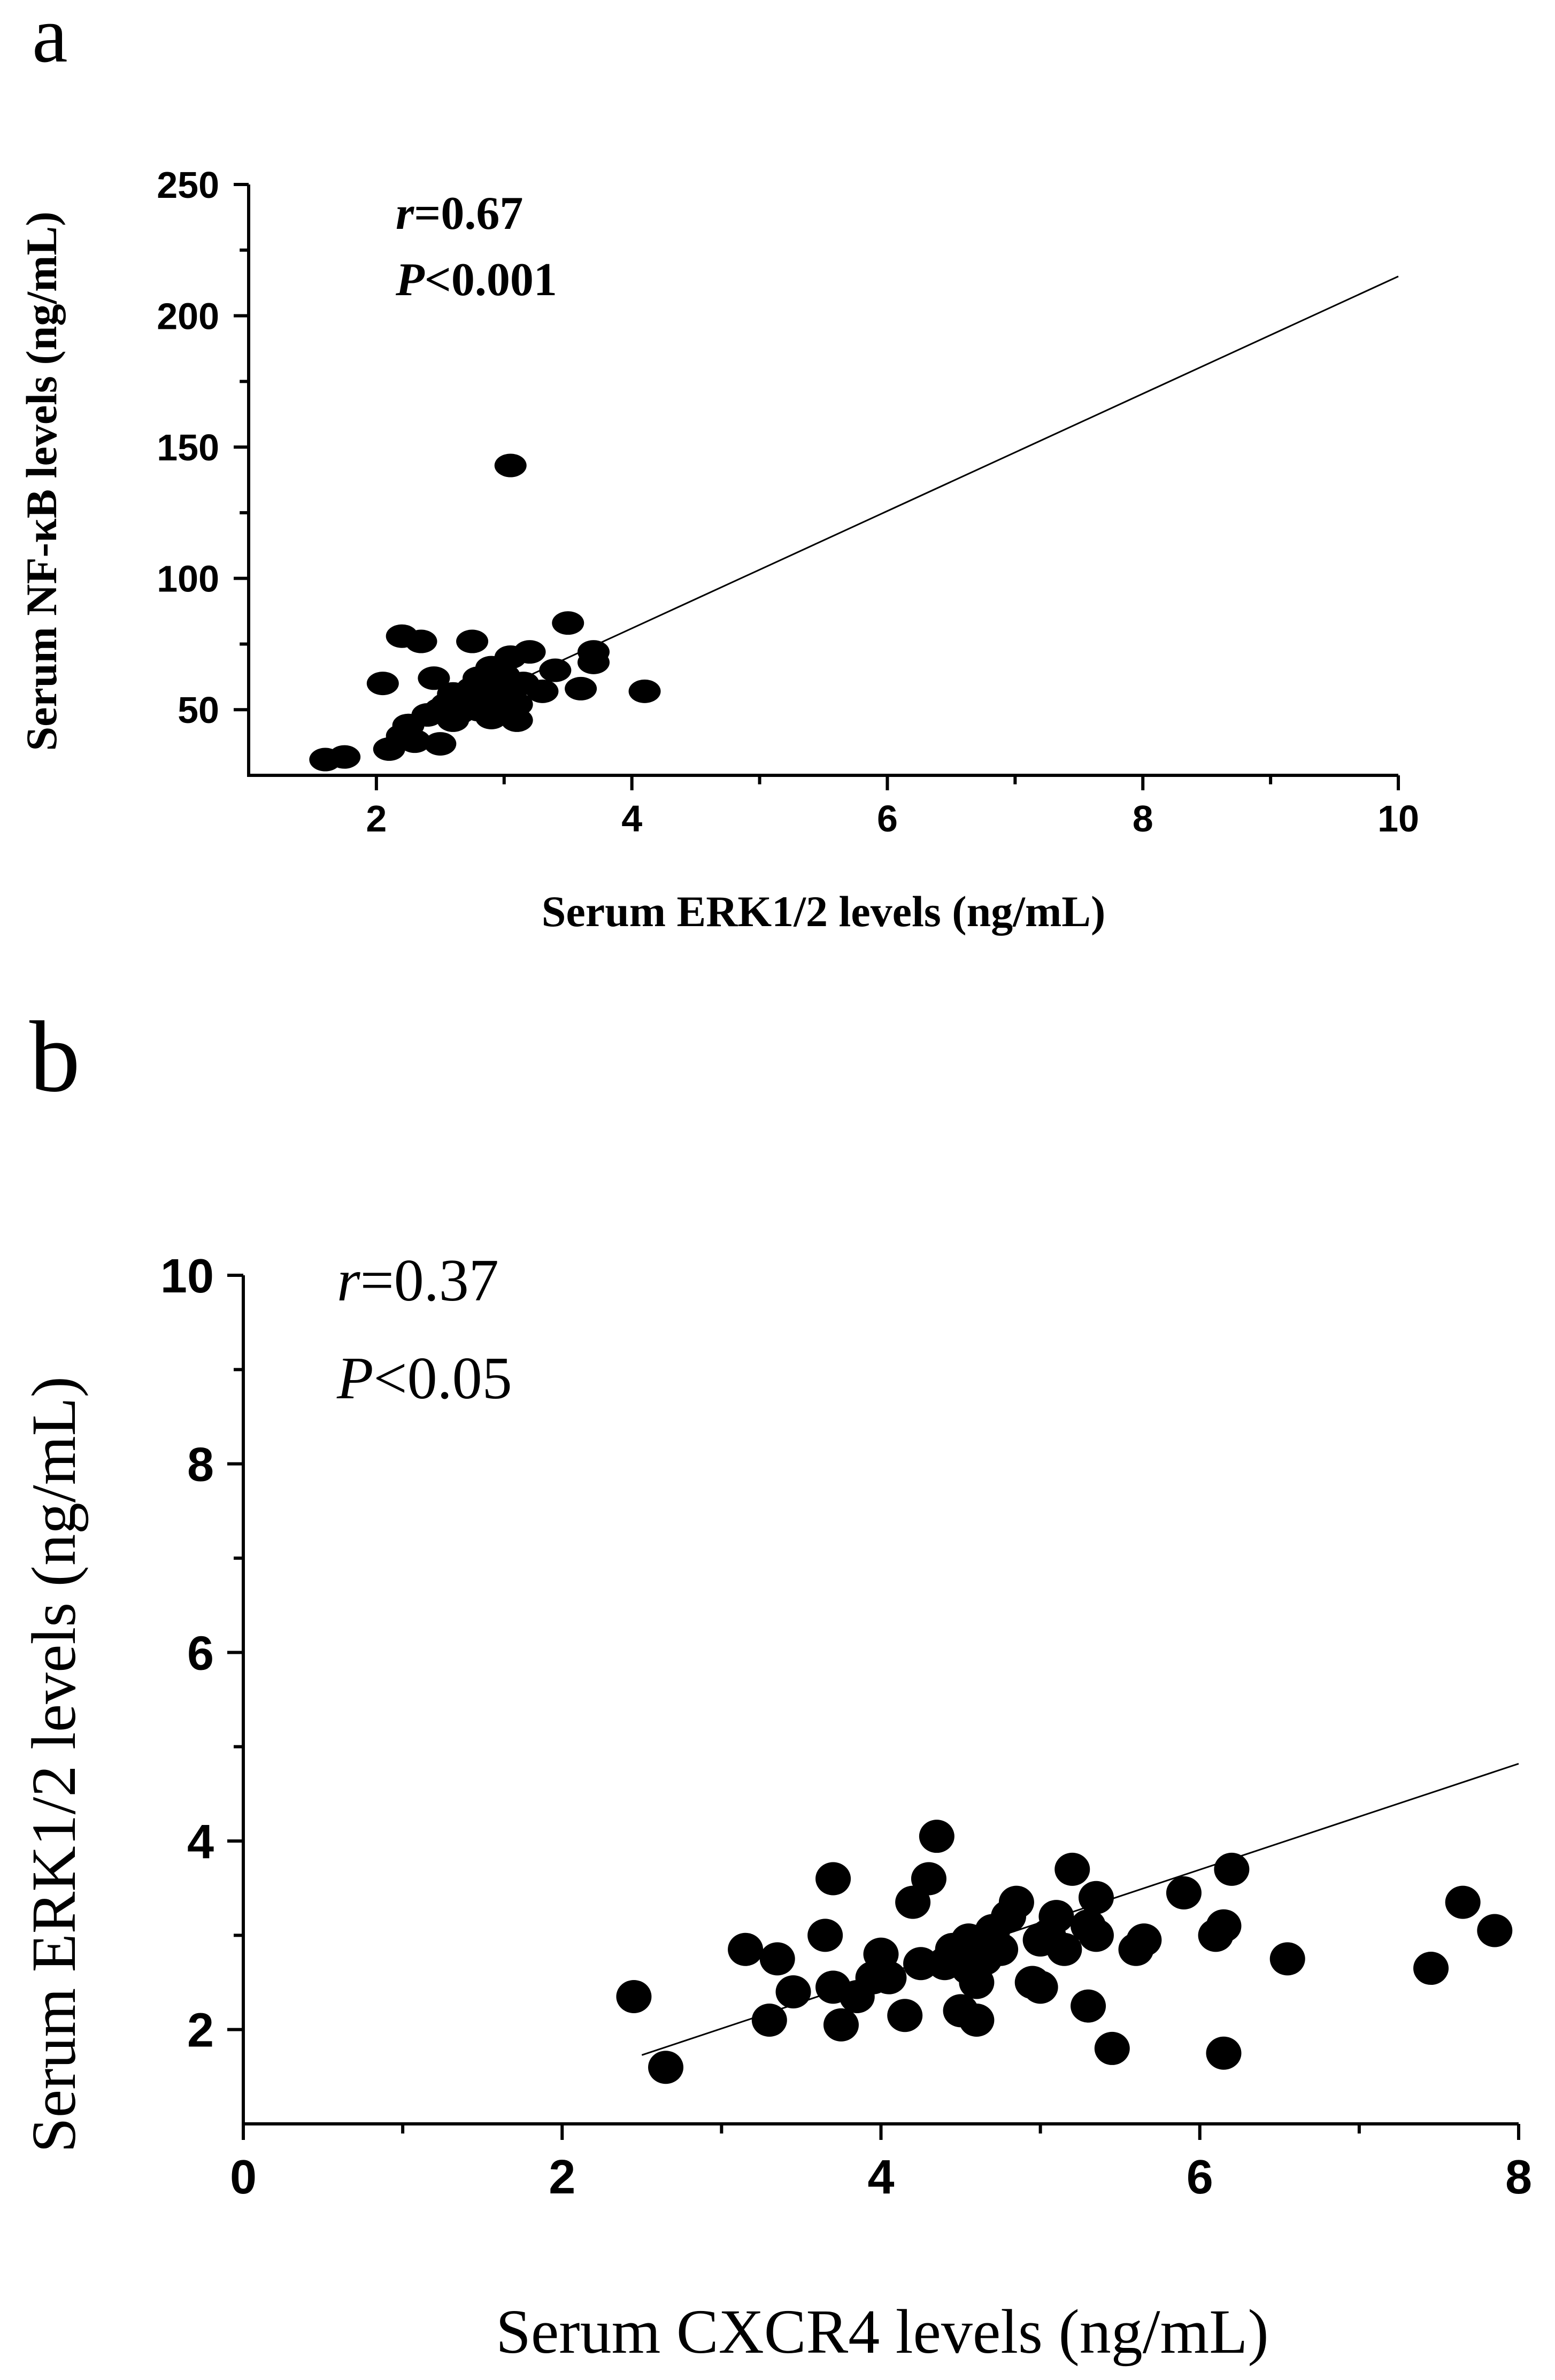 The width and height of the screenshot is (1555, 2380). What do you see at coordinates (200, 1842) in the screenshot?
I see `panel-b-y-tick-label: 4` at bounding box center [200, 1842].